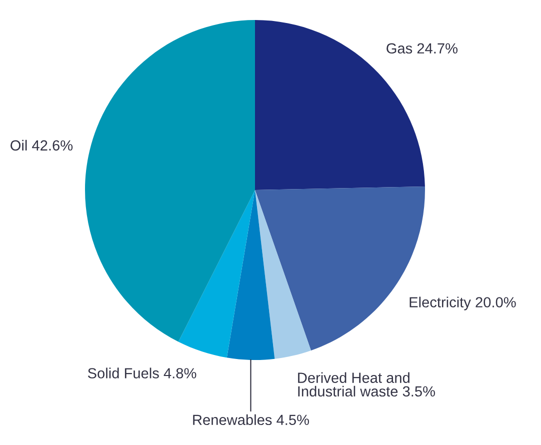 This screenshot has height=445, width=541. What do you see at coordinates (366, 384) in the screenshot?
I see `slice-label: Derived Heat and Industrial waste 3.5%` at bounding box center [366, 384].